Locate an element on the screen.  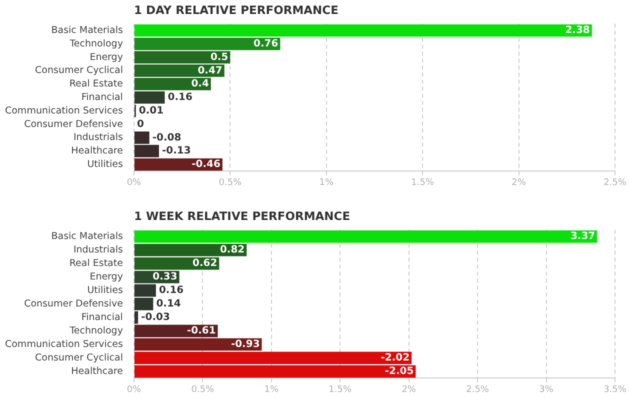
data-label: 0.76 is located at coordinates (266, 44).